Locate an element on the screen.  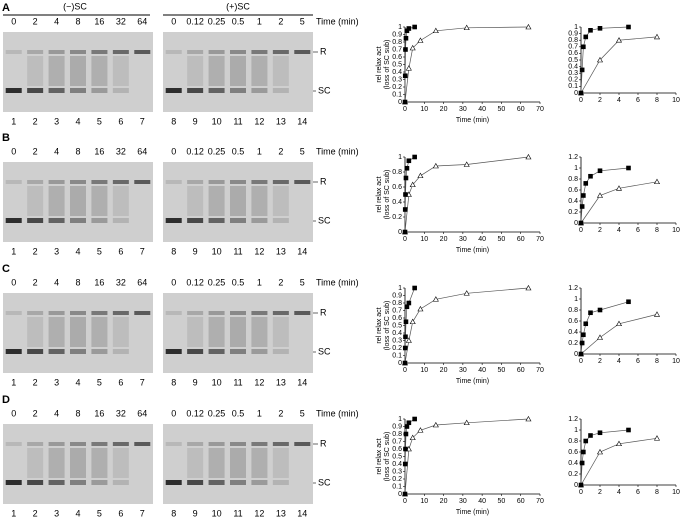
y-axis-label: rel relax act is located at coordinates (379, 456).